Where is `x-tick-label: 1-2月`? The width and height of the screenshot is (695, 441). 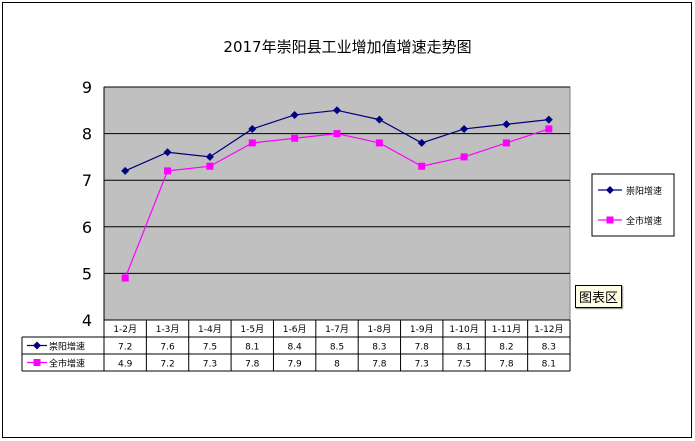 x-tick-label: 1-2月 is located at coordinates (125, 329).